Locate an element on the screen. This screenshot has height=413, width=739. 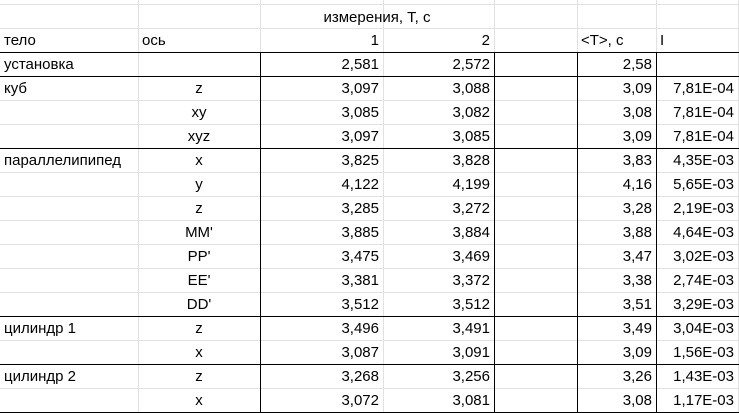
cell-body: установка is located at coordinates (39, 64).